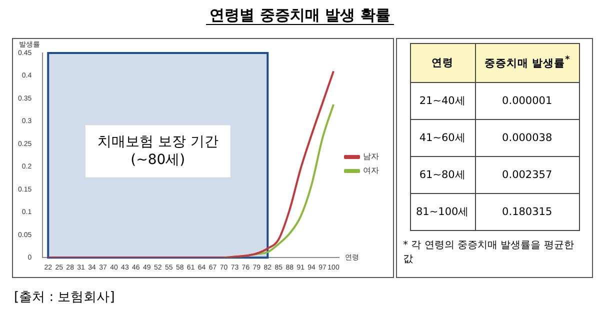 The image size is (600, 312). Describe the element at coordinates (527, 138) in the screenshot. I see `text: 0.000038` at that location.